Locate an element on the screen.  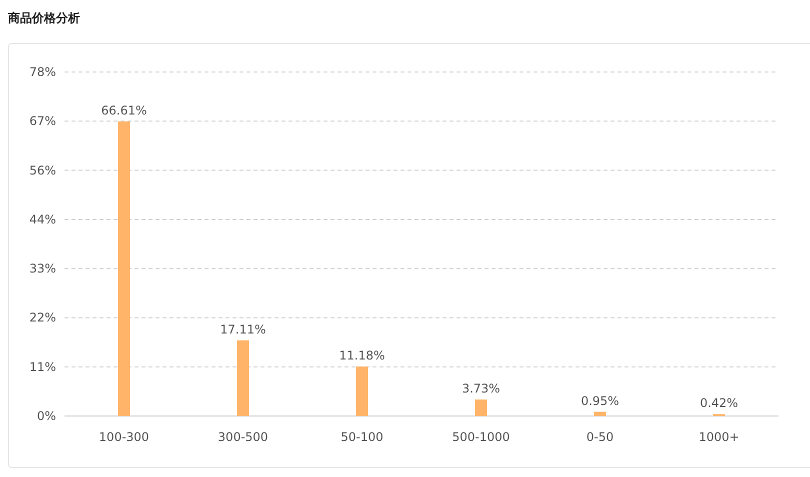
data-label: 3.73% is located at coordinates (481, 389).